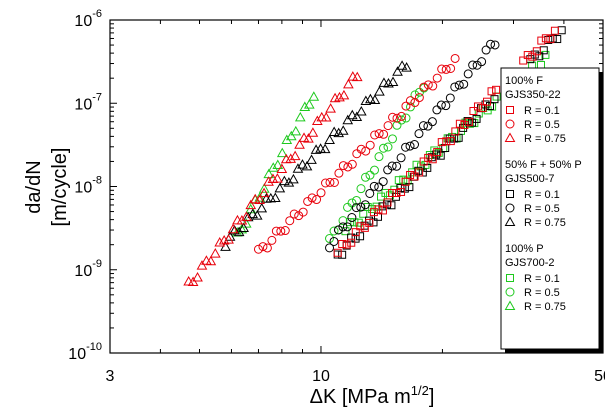 This screenshot has width=605, height=411. I want to click on legend-entry-label: R = 0.75, so click(545, 139).